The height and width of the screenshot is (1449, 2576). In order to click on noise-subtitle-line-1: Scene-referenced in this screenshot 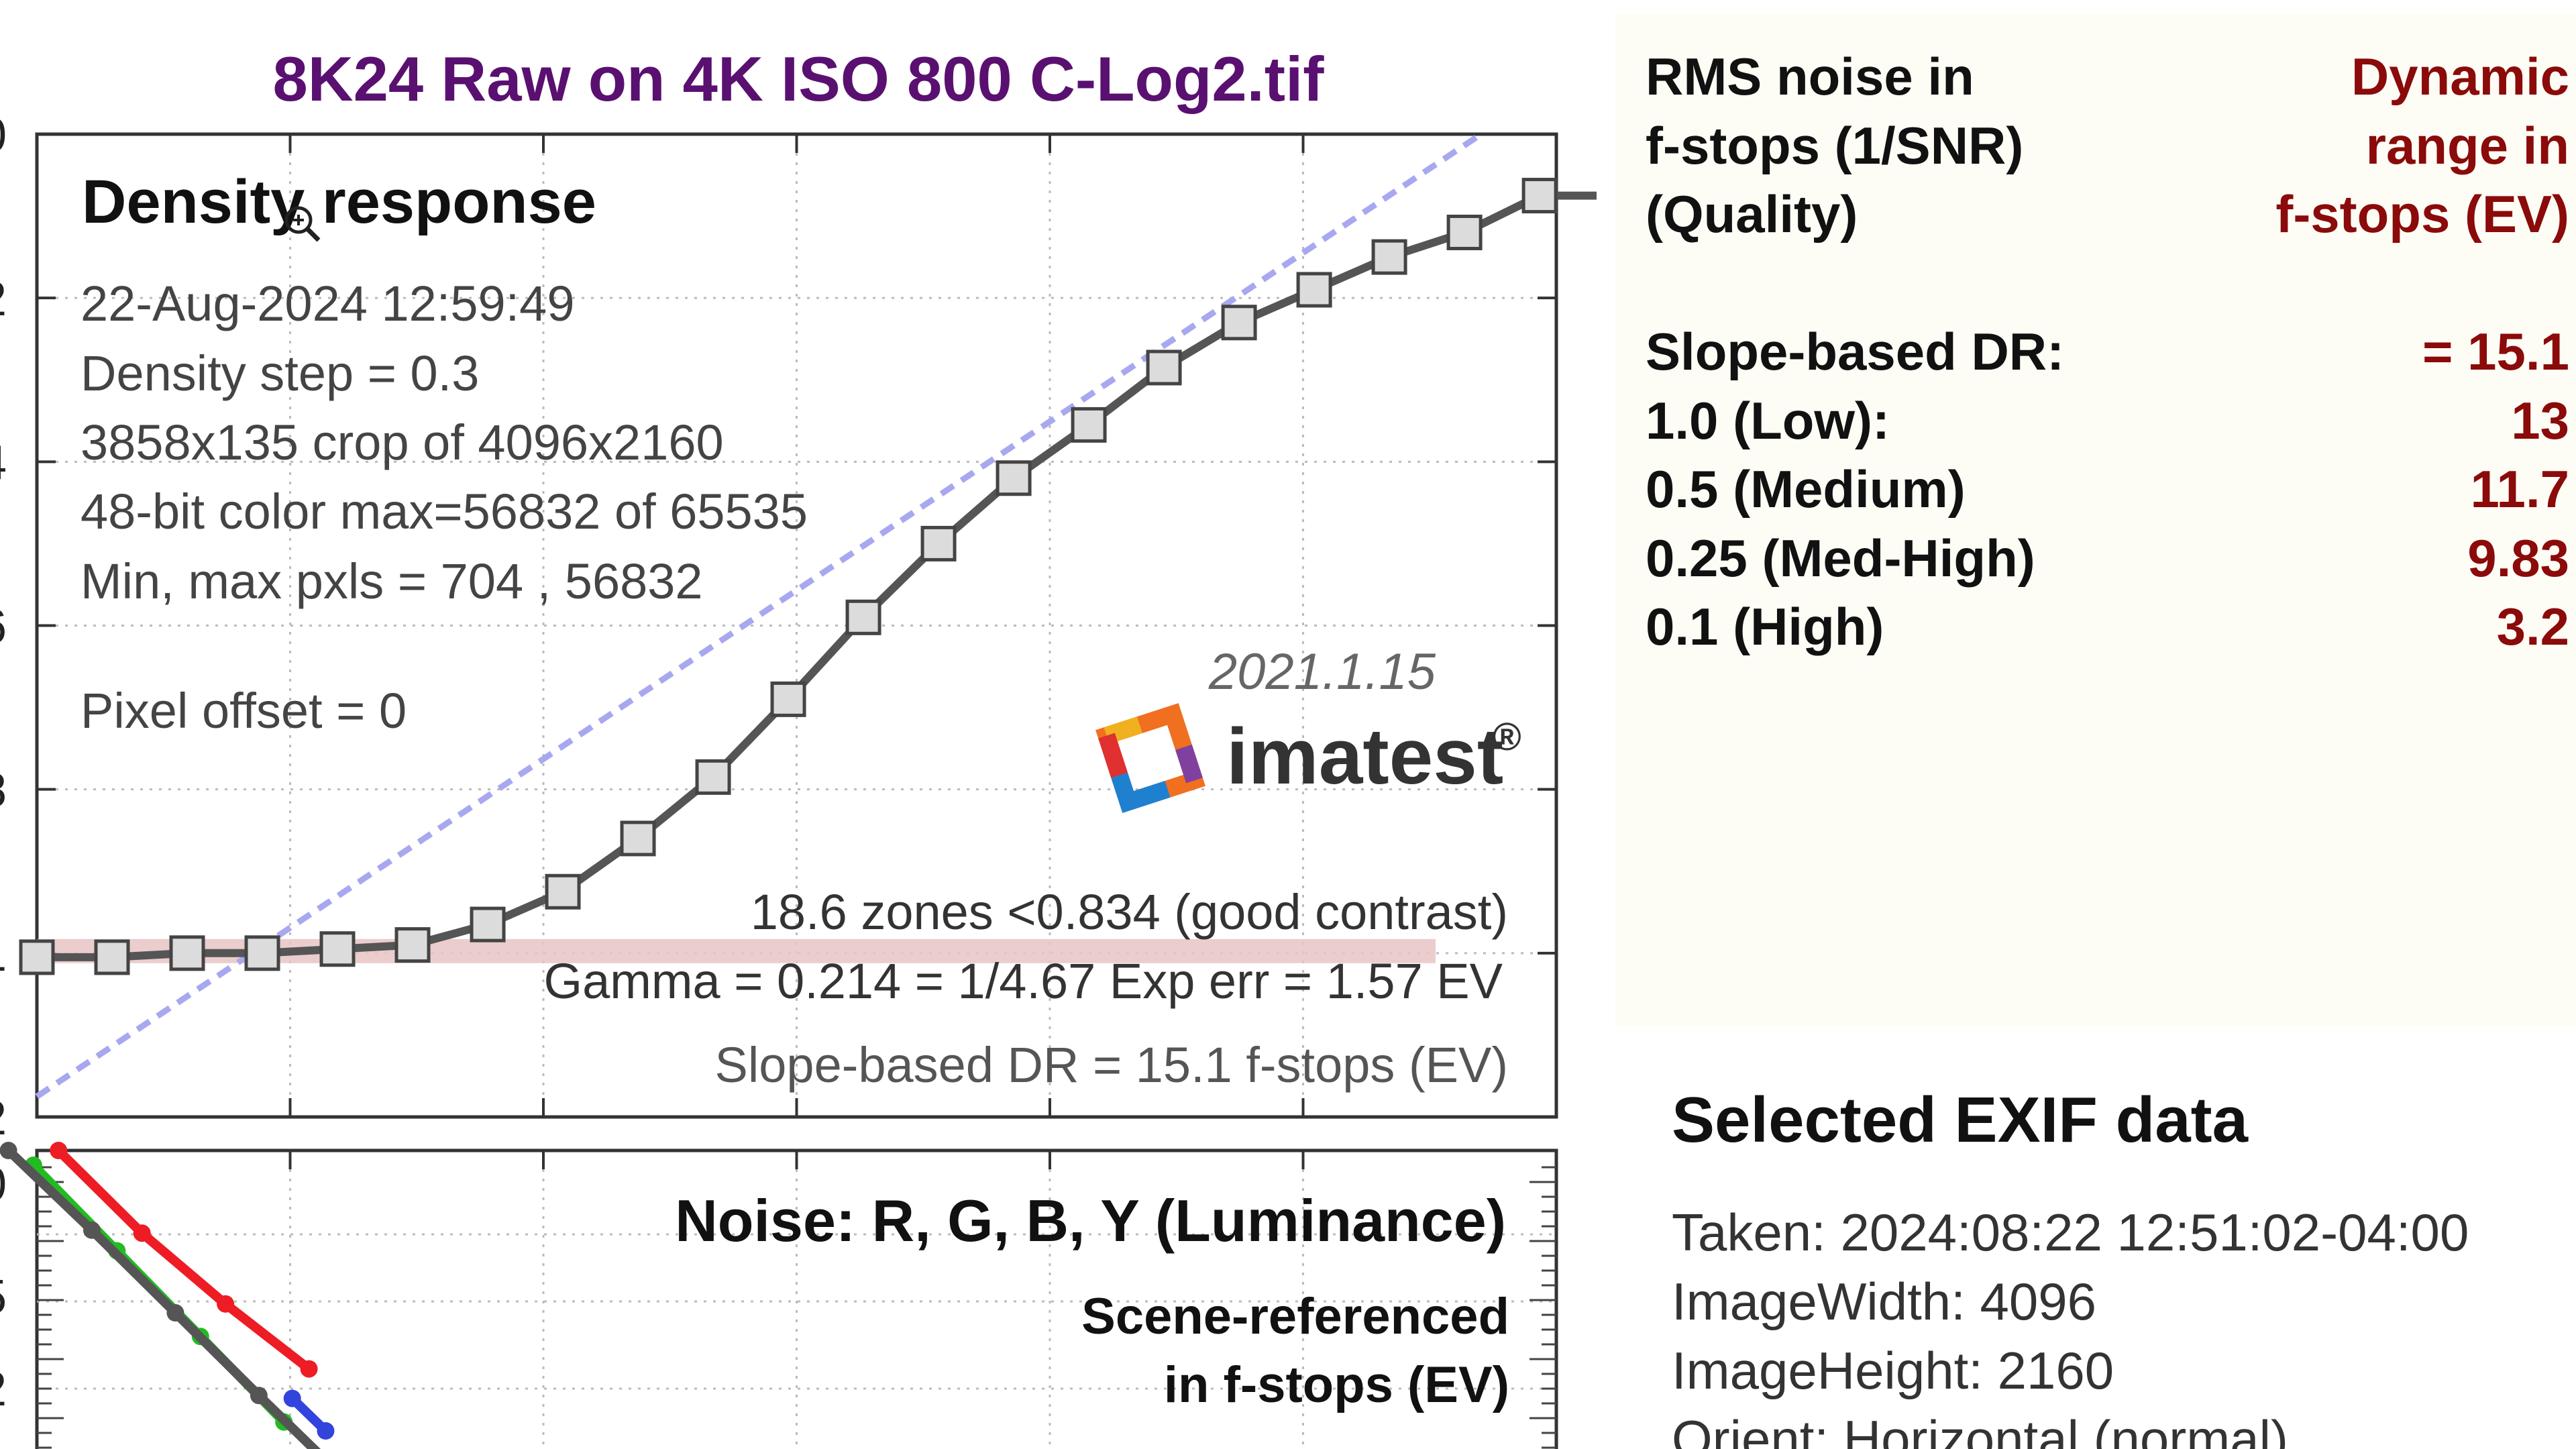, I will do `click(1295, 1316)`.